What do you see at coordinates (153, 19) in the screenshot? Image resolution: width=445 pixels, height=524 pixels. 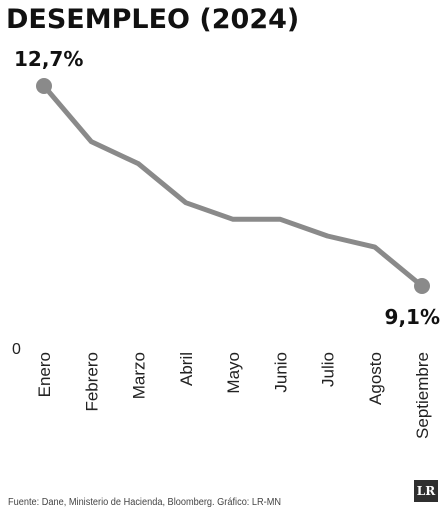 I see `chart-title: DESEMPLEO (2024)` at bounding box center [153, 19].